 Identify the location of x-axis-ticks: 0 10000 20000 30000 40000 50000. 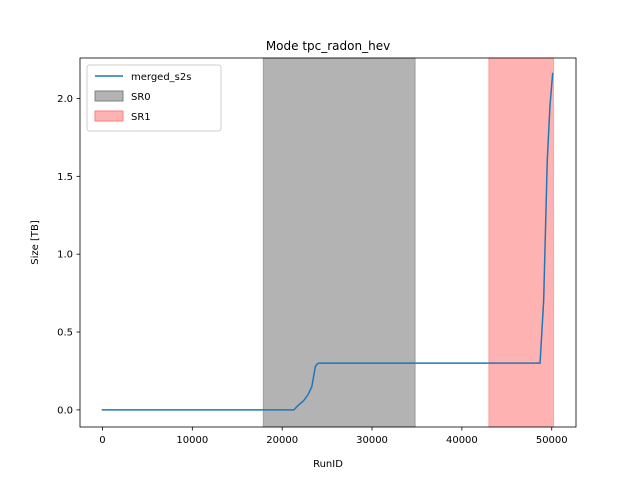
(333, 436).